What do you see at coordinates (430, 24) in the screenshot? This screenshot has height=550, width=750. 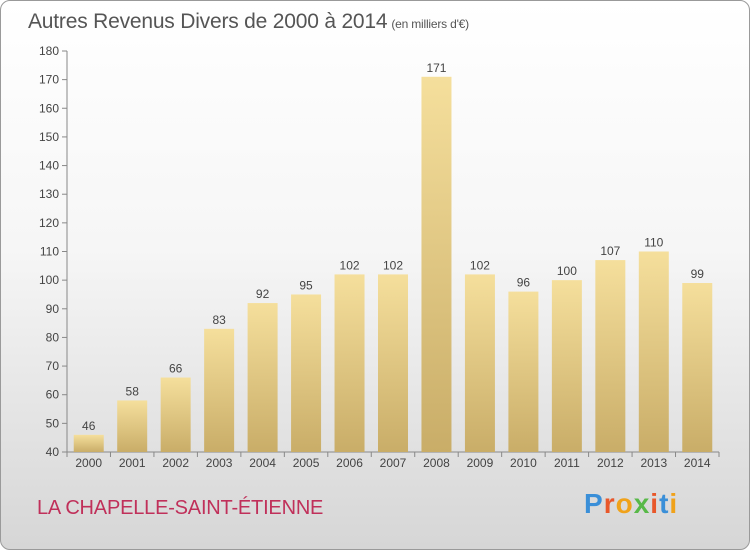 I see `chart-unit: (en milliers d'€)` at bounding box center [430, 24].